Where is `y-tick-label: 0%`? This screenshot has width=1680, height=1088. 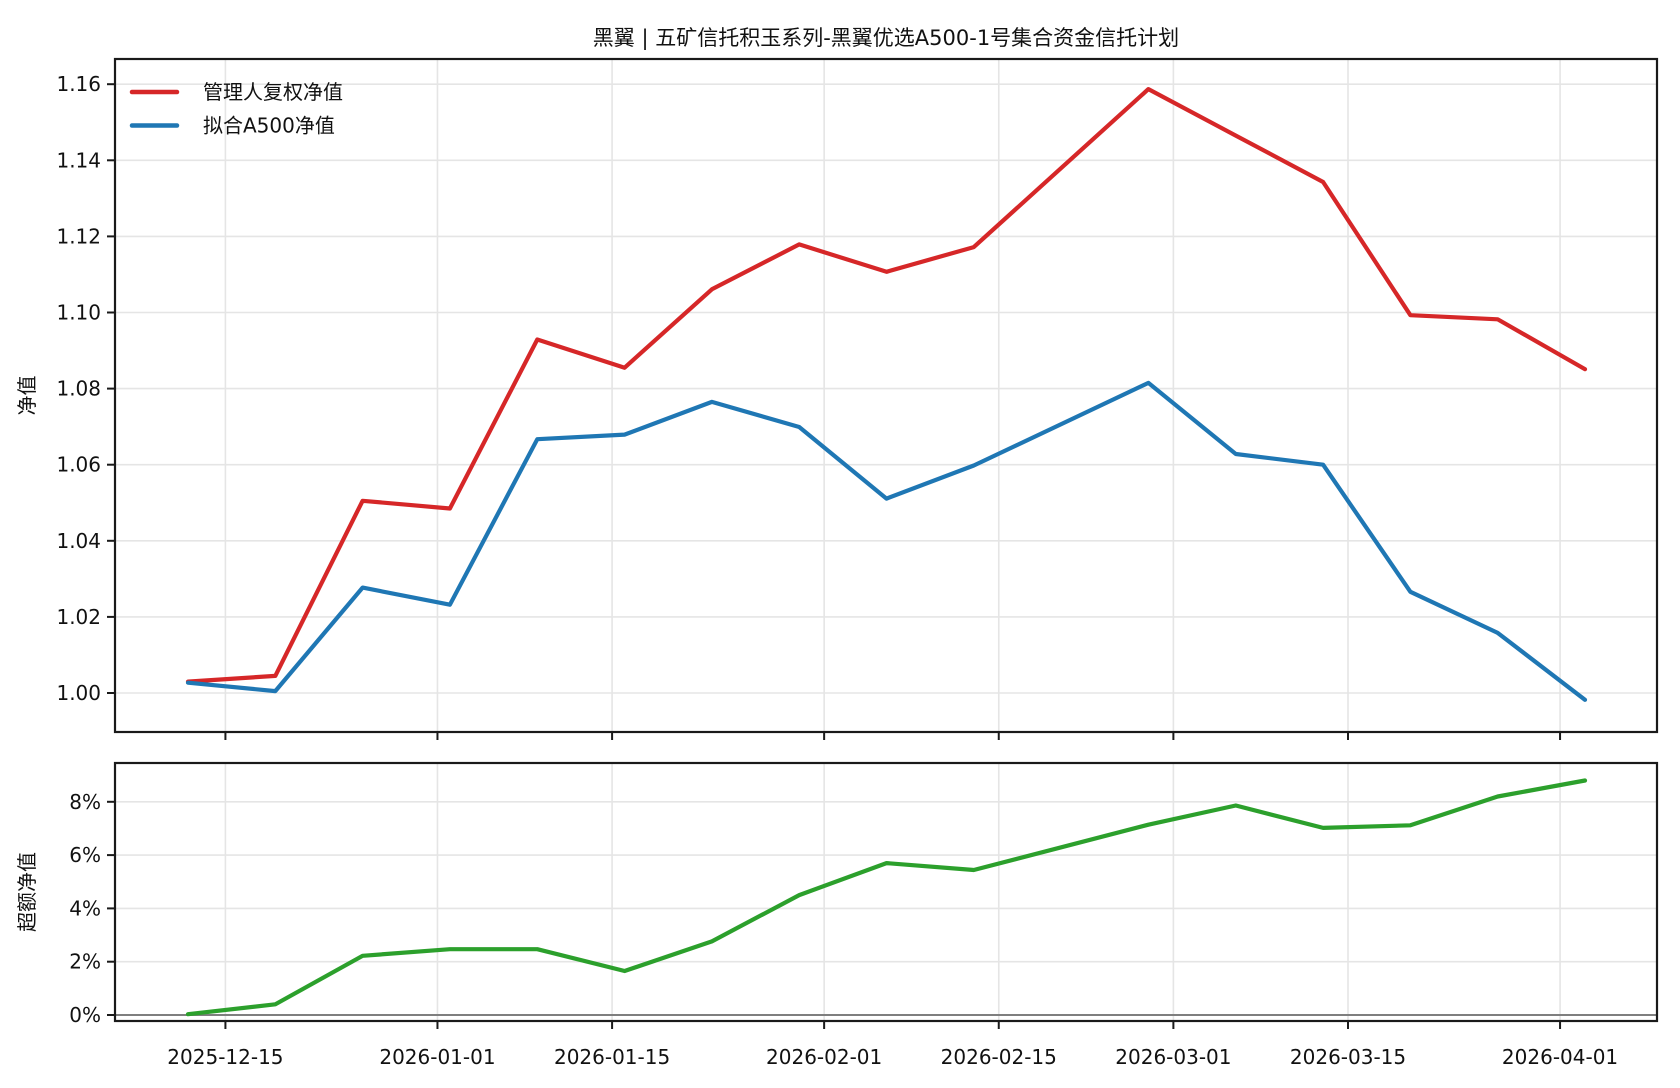 y-tick-label: 0% is located at coordinates (85, 1015).